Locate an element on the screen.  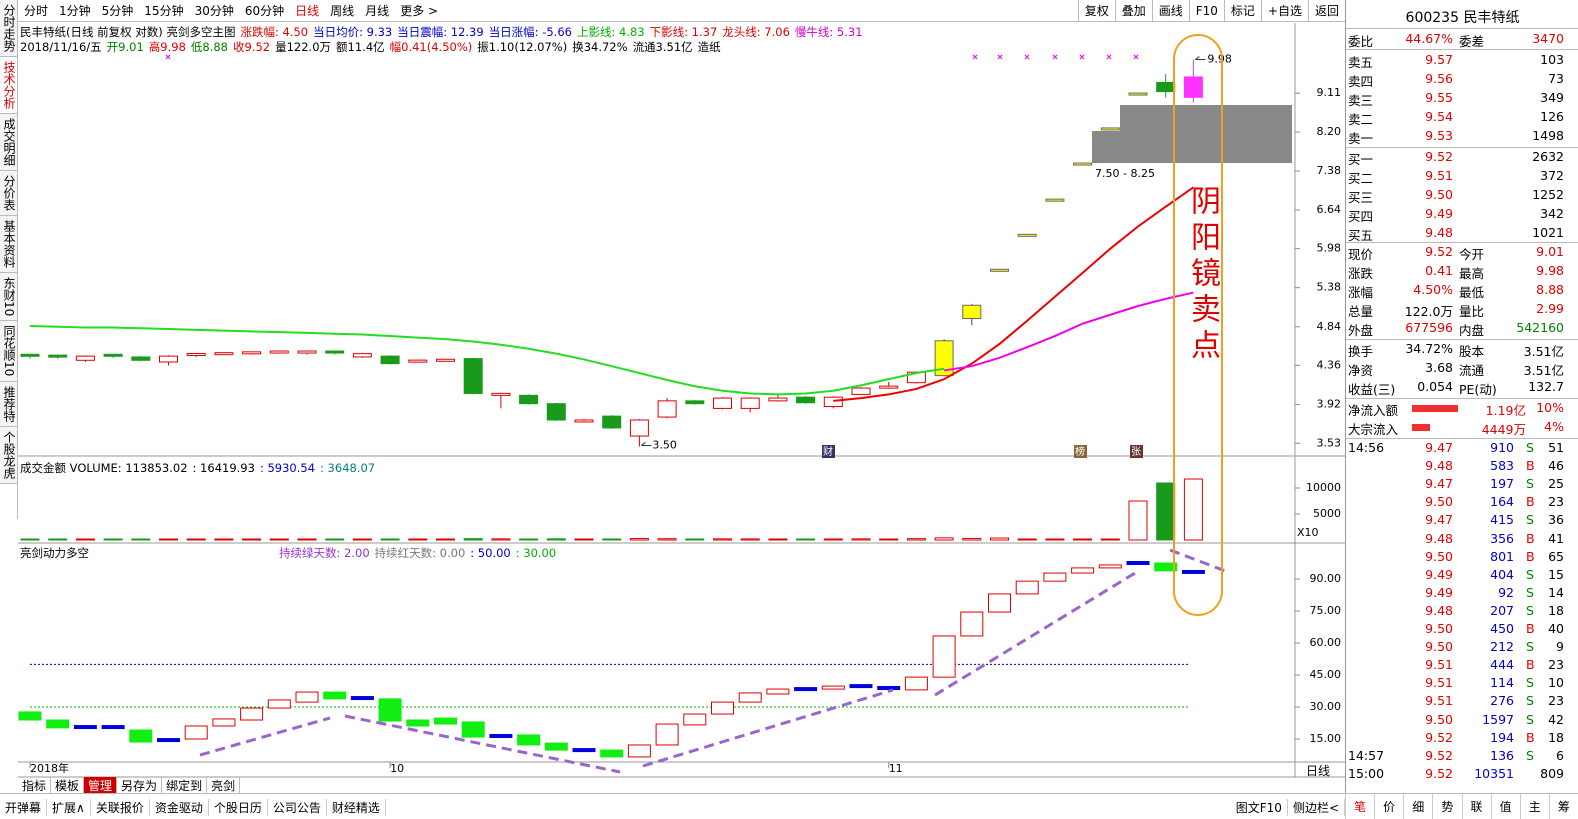
side-tab: 同花顺10 is located at coordinates (8, 351).